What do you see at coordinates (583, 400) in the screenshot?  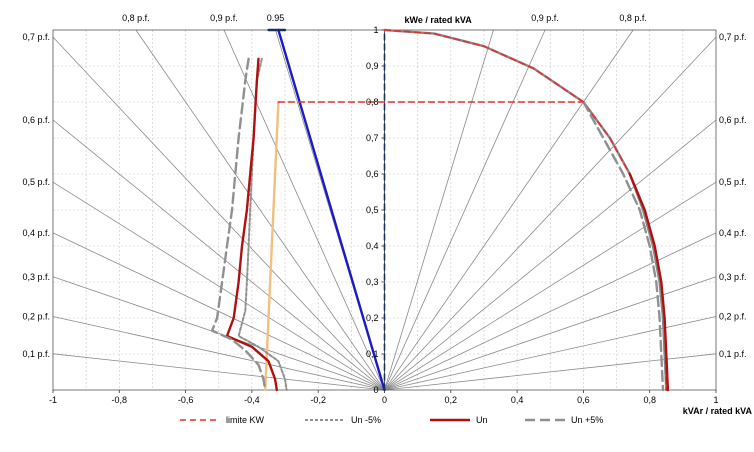 I see `x-tick-label: 0,6` at bounding box center [583, 400].